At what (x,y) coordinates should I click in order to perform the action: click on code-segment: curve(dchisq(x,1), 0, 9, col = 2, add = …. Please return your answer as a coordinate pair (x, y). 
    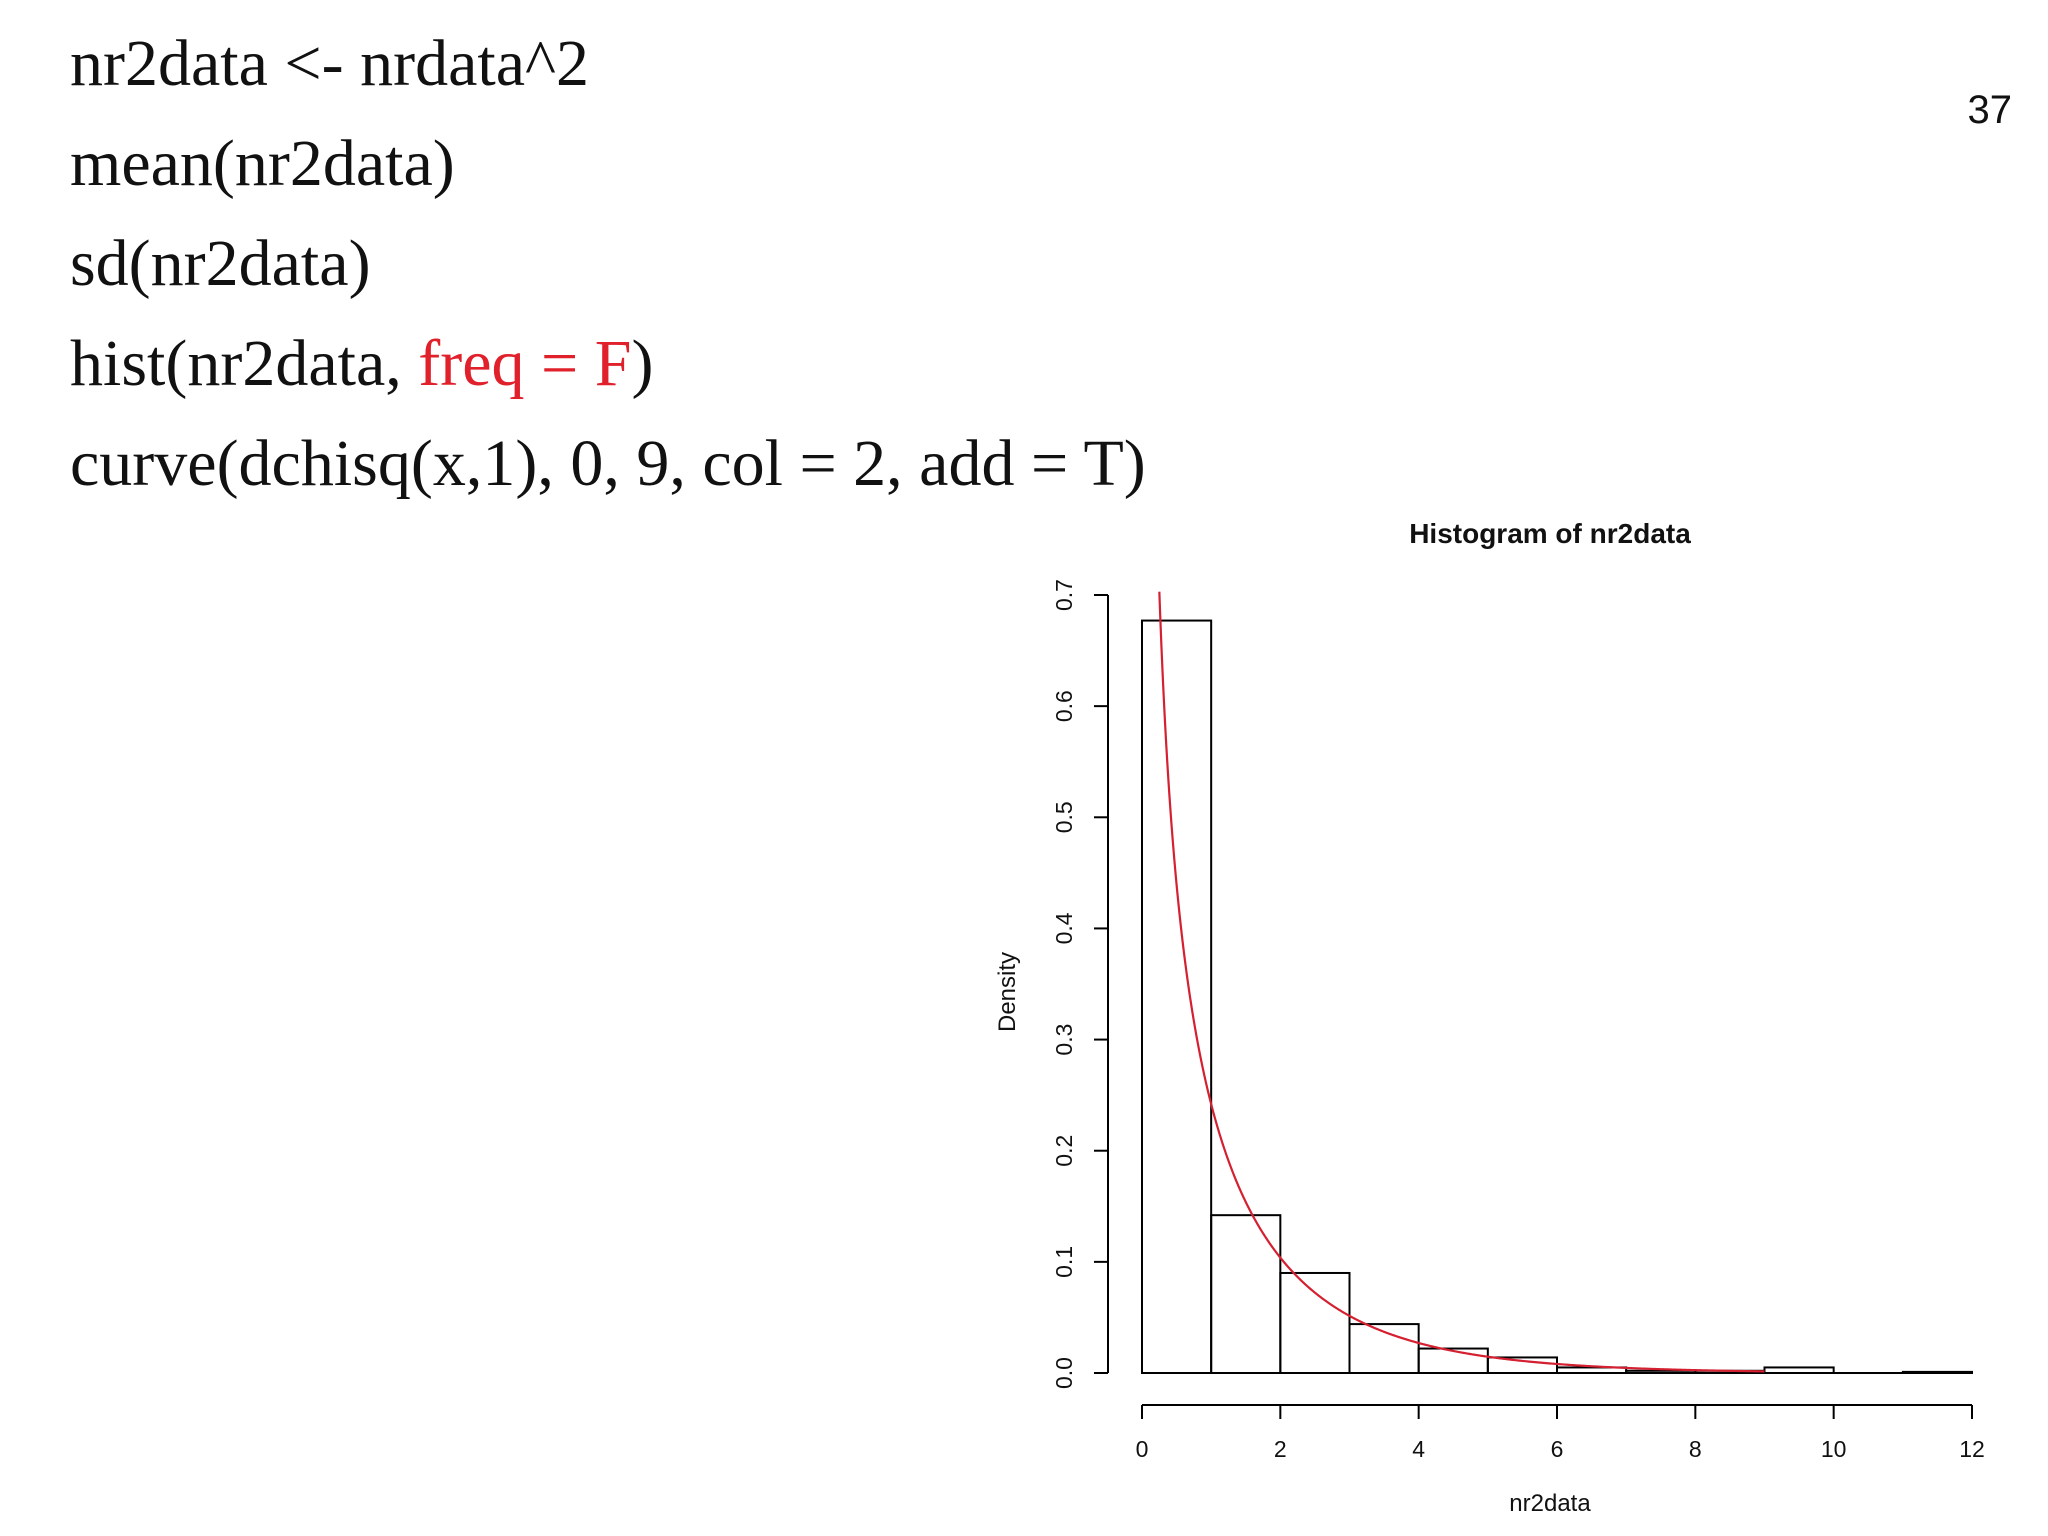
    Looking at the image, I should click on (608, 463).